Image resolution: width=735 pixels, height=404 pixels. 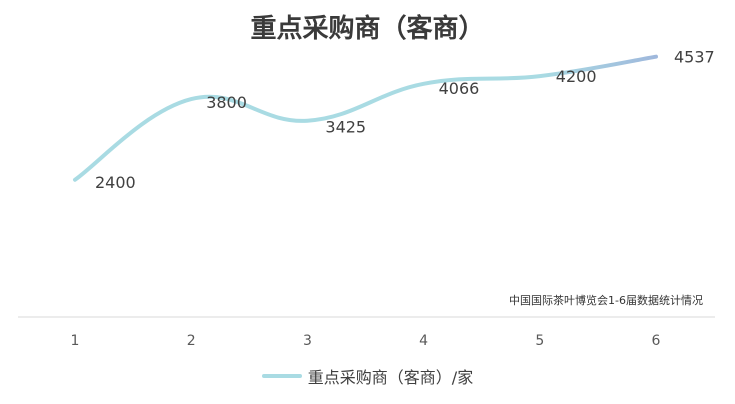 What do you see at coordinates (606, 300) in the screenshot?
I see `chart-annotation: 中国国际茶叶博览会1-6届数据统计情况` at bounding box center [606, 300].